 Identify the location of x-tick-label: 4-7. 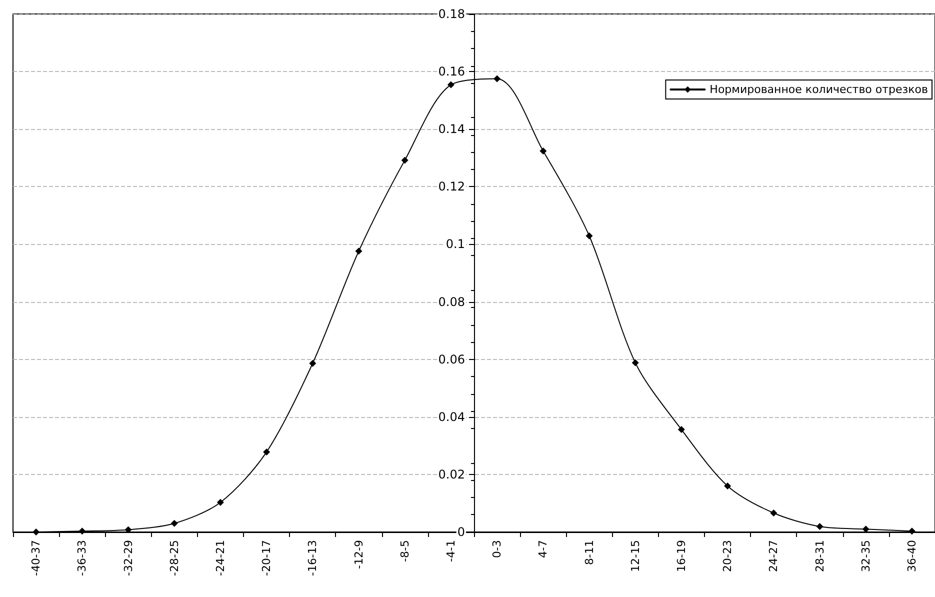
(543, 549).